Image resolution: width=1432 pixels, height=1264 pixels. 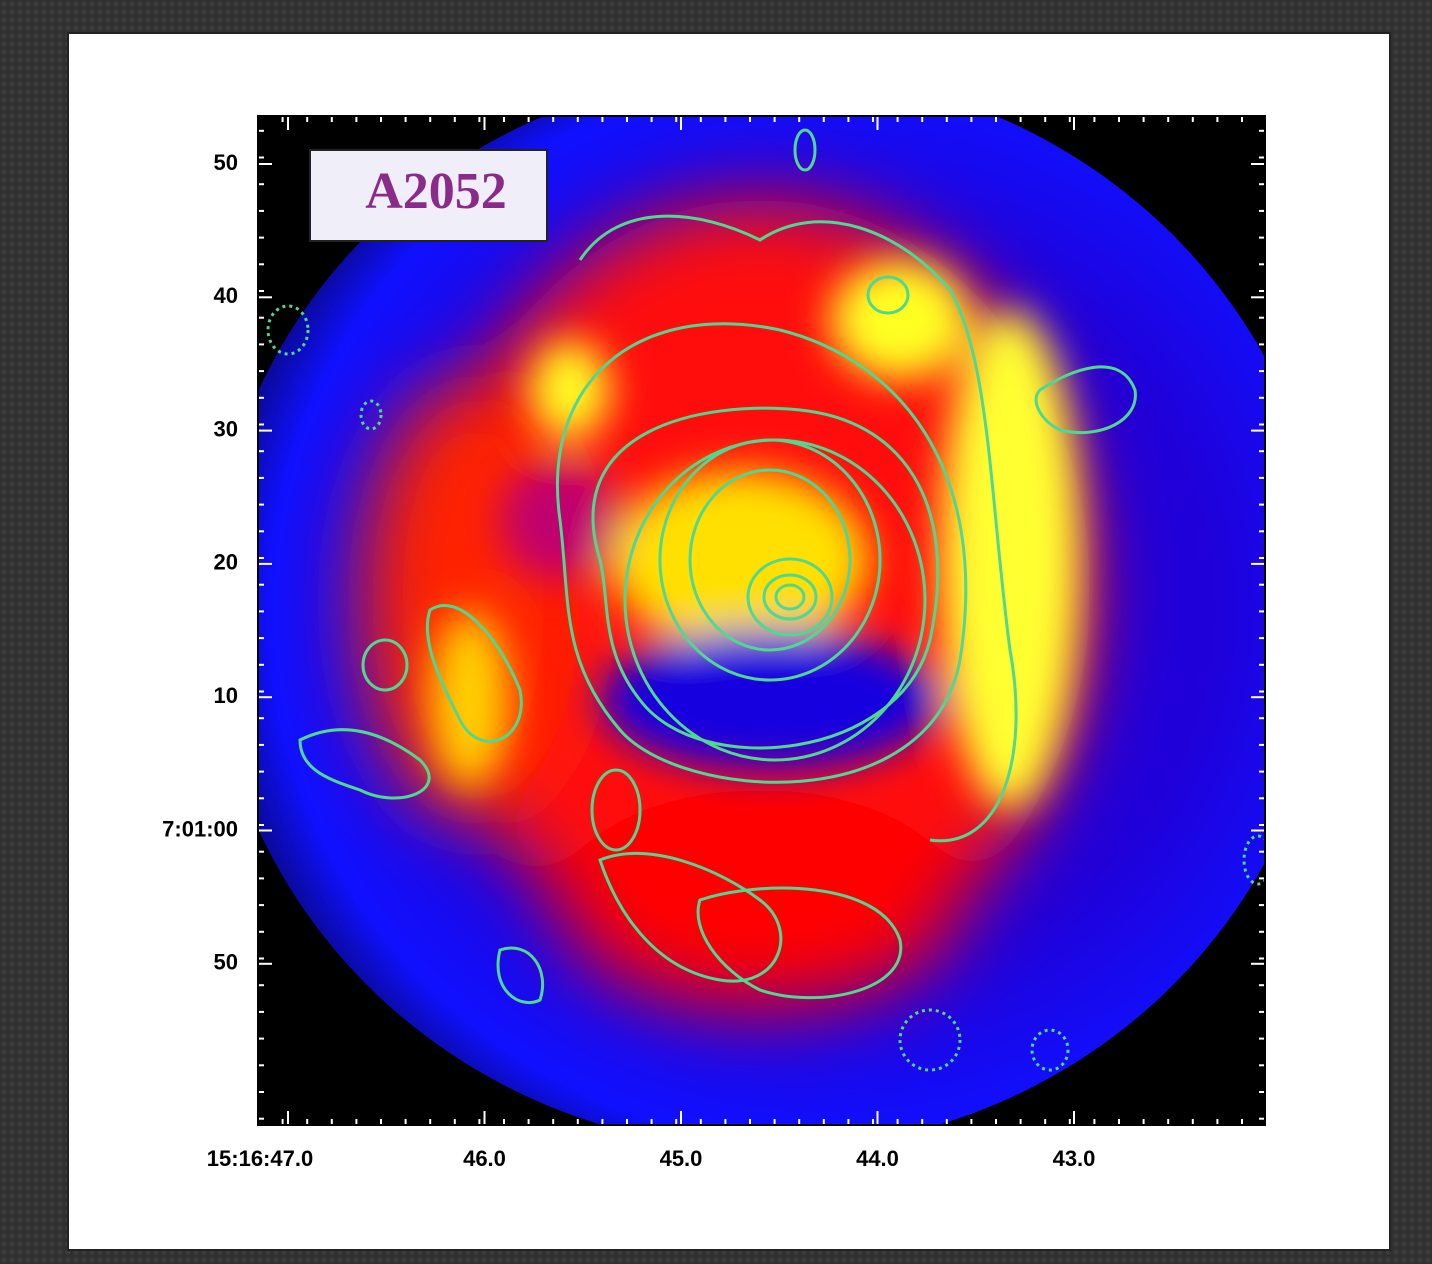 I want to click on y-tick-label: 40, so click(x=226, y=295).